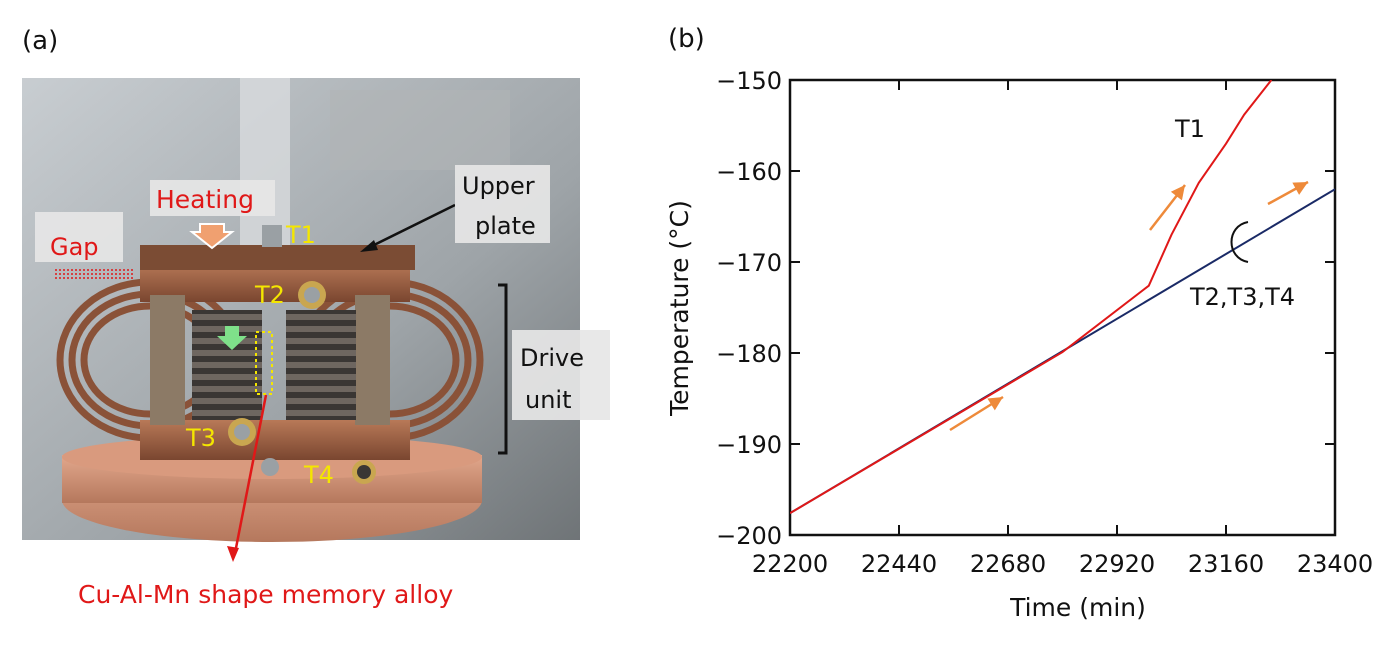 This screenshot has width=1400, height=645. Describe the element at coordinates (40, 41) in the screenshot. I see `panel-a-label: (a)` at that location.